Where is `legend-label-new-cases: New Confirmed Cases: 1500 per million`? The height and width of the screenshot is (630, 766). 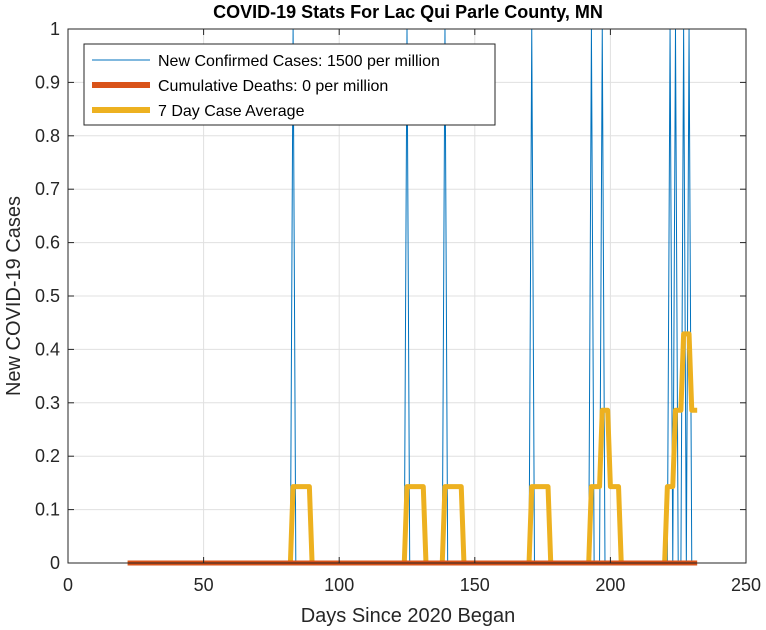 legend-label-new-cases: New Confirmed Cases: 1500 per million is located at coordinates (299, 61).